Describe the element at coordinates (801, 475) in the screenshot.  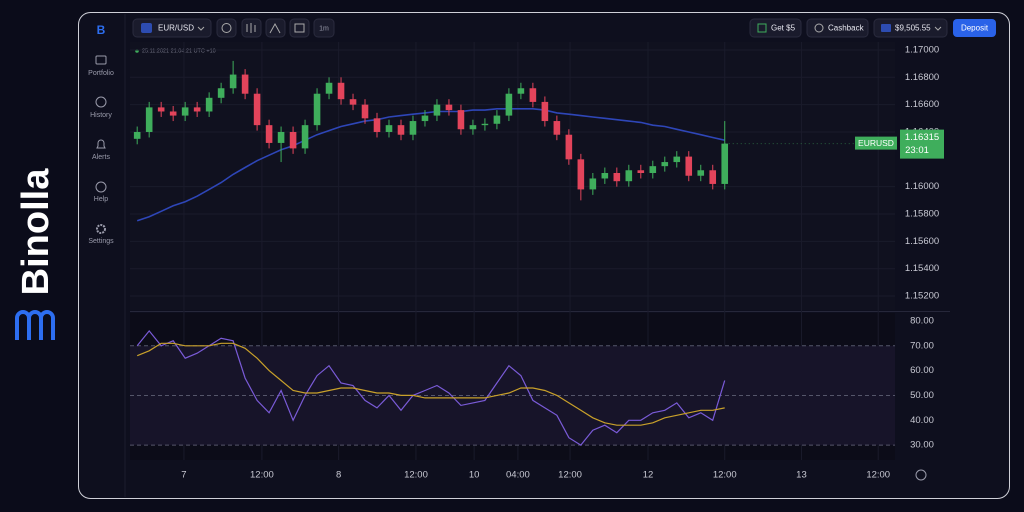
I see `x-tick-label: 13` at that location.